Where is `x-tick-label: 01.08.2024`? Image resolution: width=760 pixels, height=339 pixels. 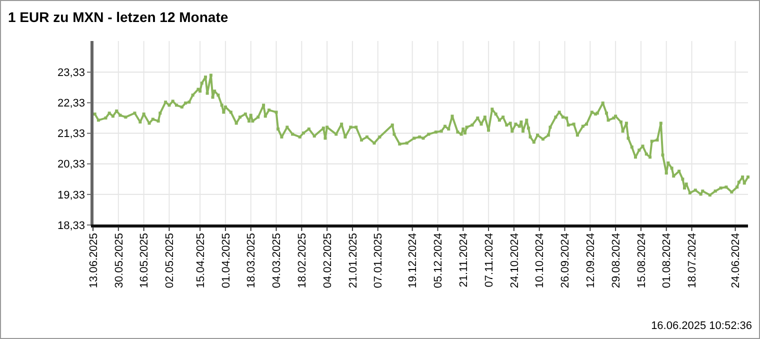
x-tick-label: 01.08.2024 is located at coordinates (667, 260).